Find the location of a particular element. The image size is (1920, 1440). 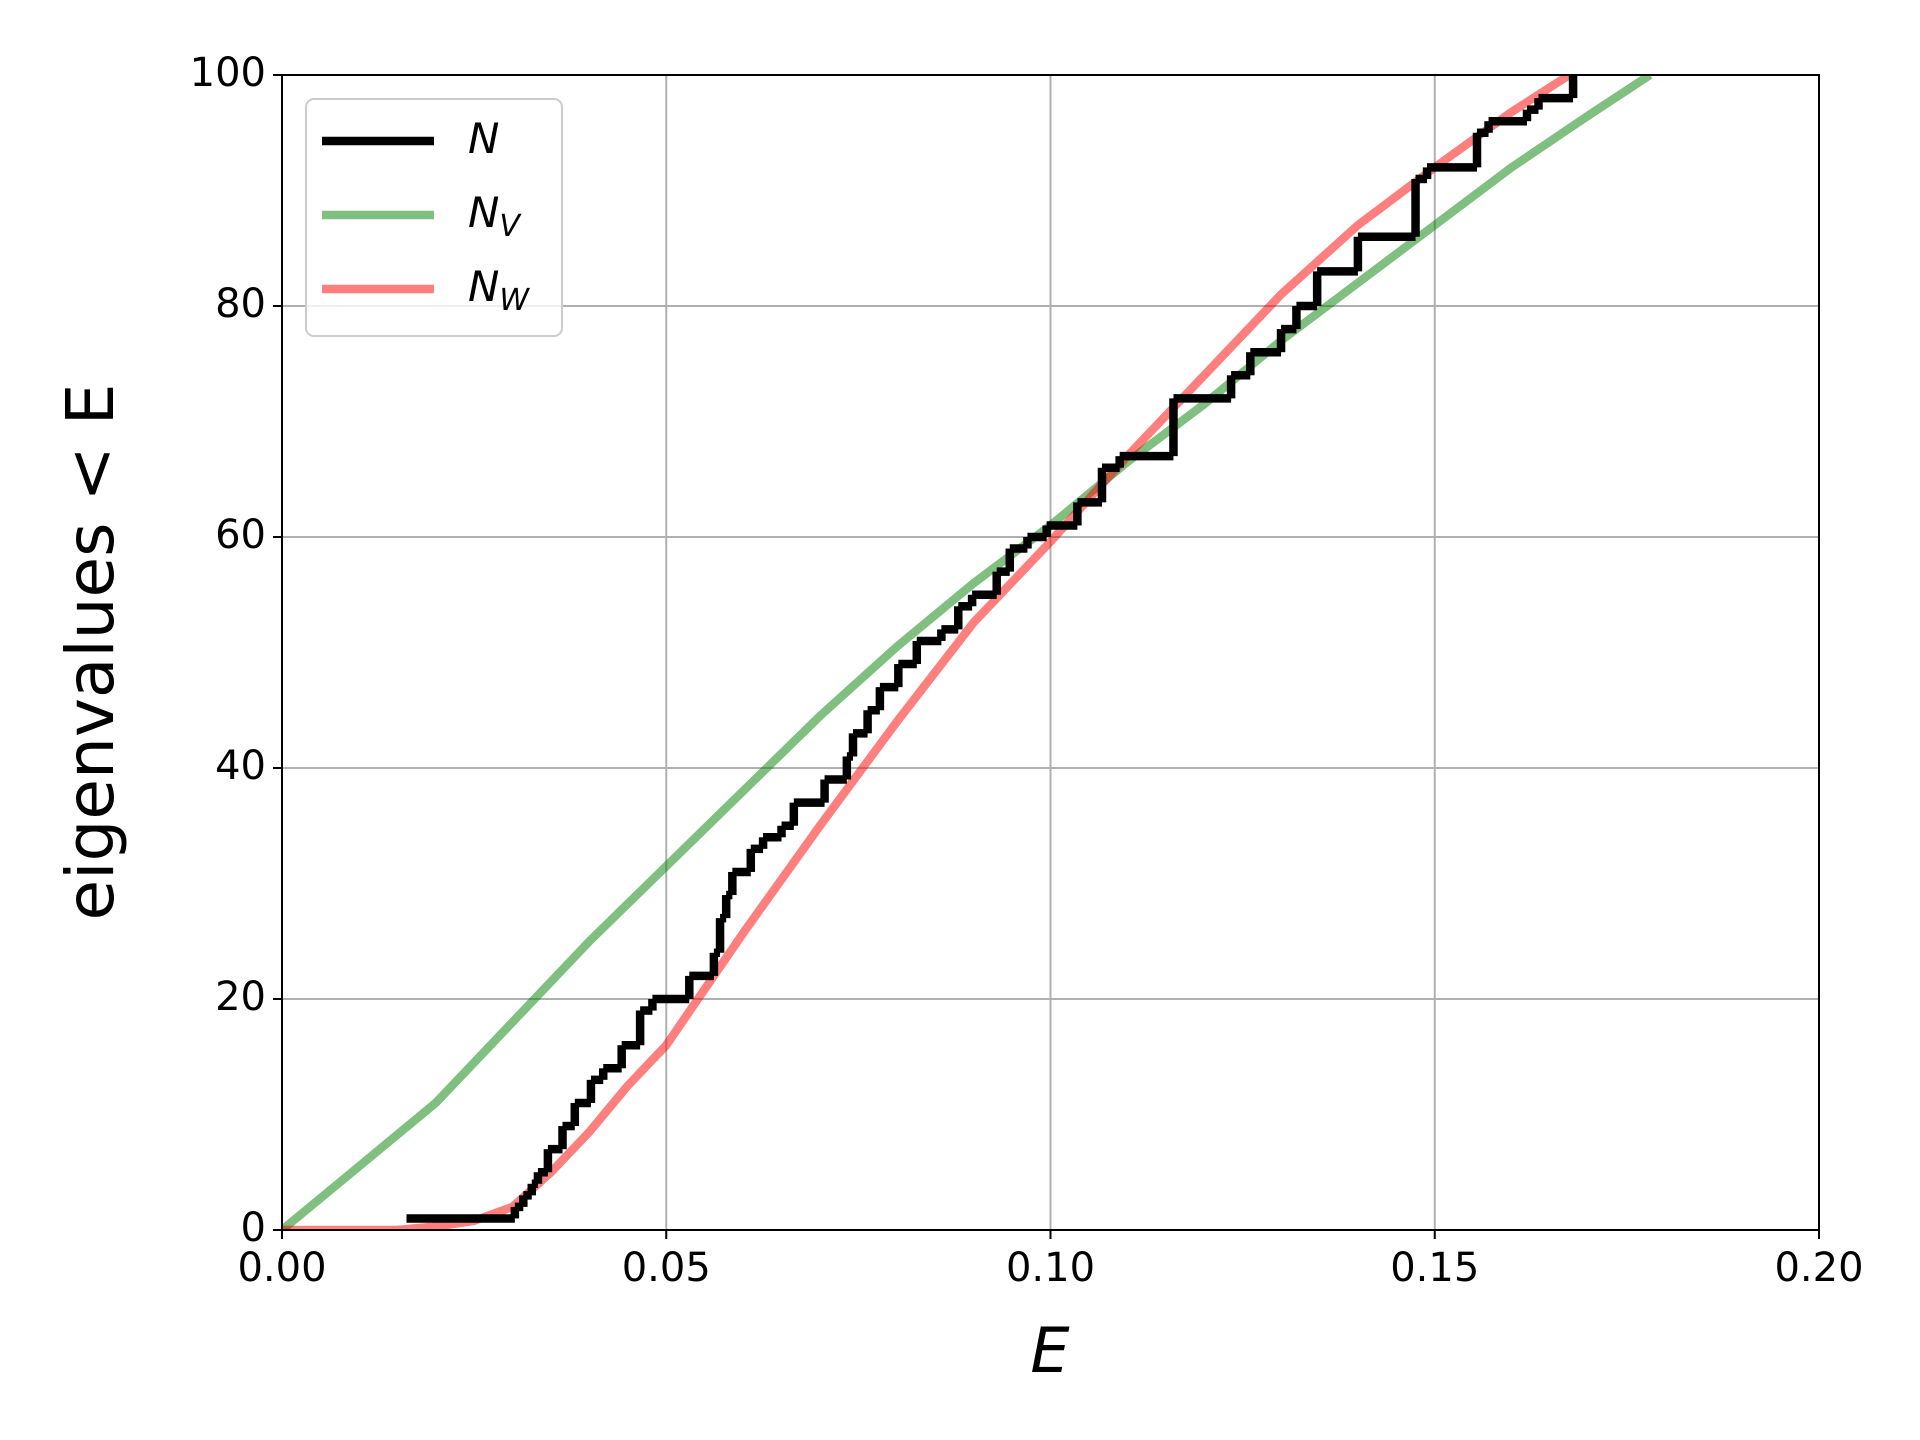

x-tick-label: 0.10 is located at coordinates (1050, 1268).